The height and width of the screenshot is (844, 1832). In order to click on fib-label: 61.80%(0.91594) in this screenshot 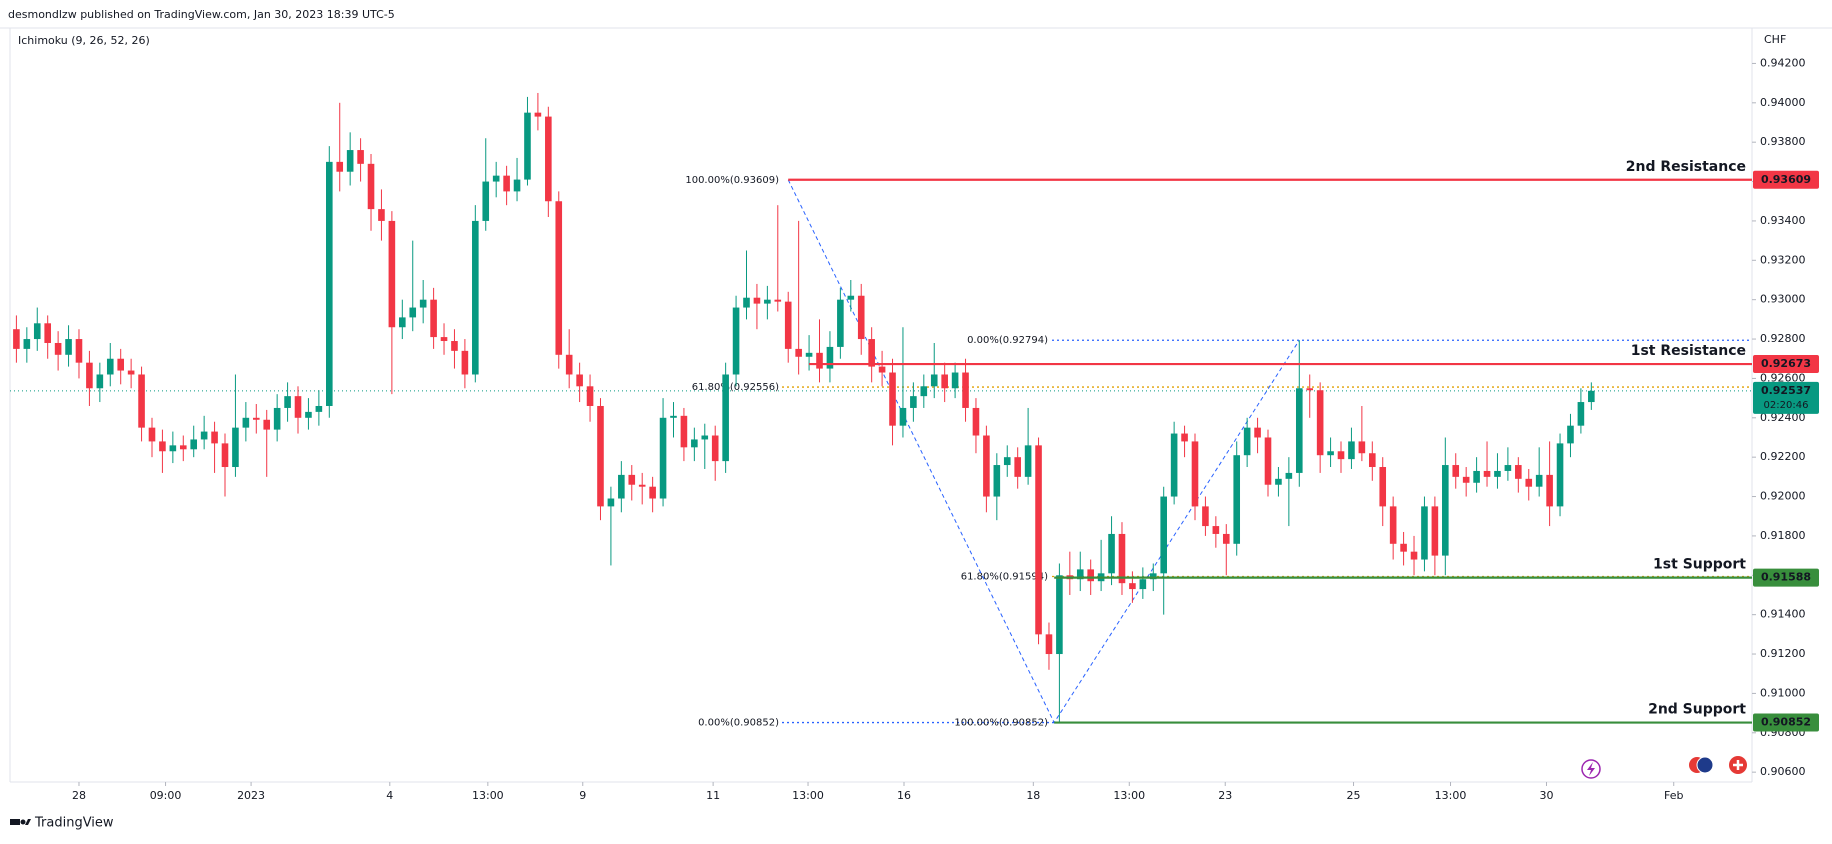, I will do `click(1004, 576)`.